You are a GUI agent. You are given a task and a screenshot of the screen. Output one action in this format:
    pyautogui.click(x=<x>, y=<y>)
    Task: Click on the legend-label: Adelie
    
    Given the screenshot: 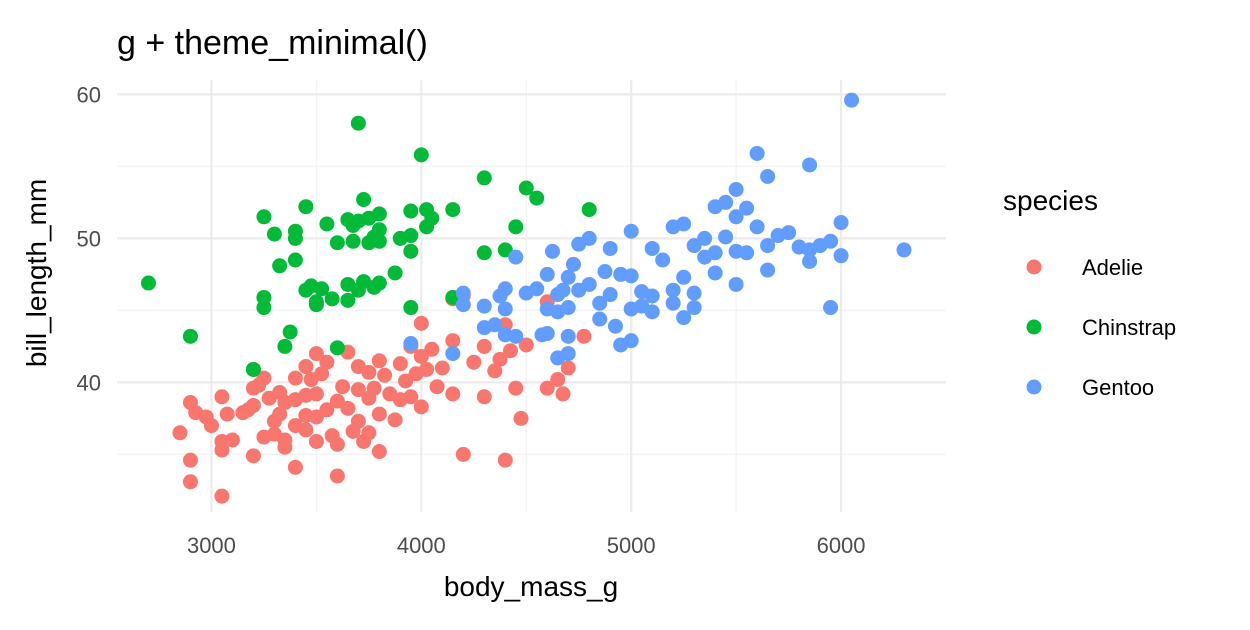 What is the action you would take?
    pyautogui.click(x=1112, y=267)
    